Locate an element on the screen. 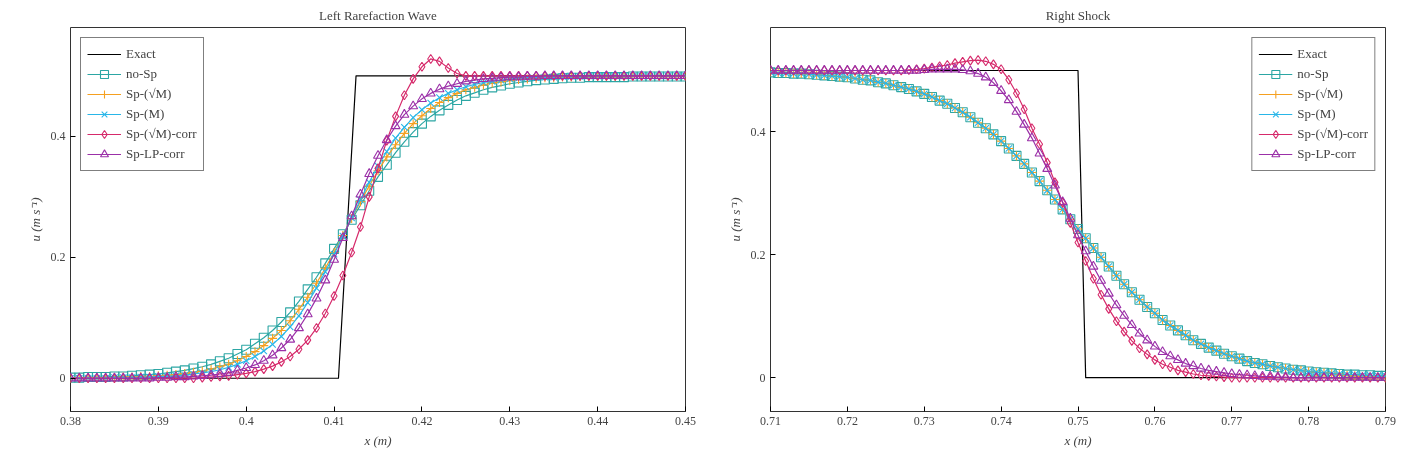 The width and height of the screenshot is (1417, 456). x-tick-label: 0.43 is located at coordinates (510, 420).